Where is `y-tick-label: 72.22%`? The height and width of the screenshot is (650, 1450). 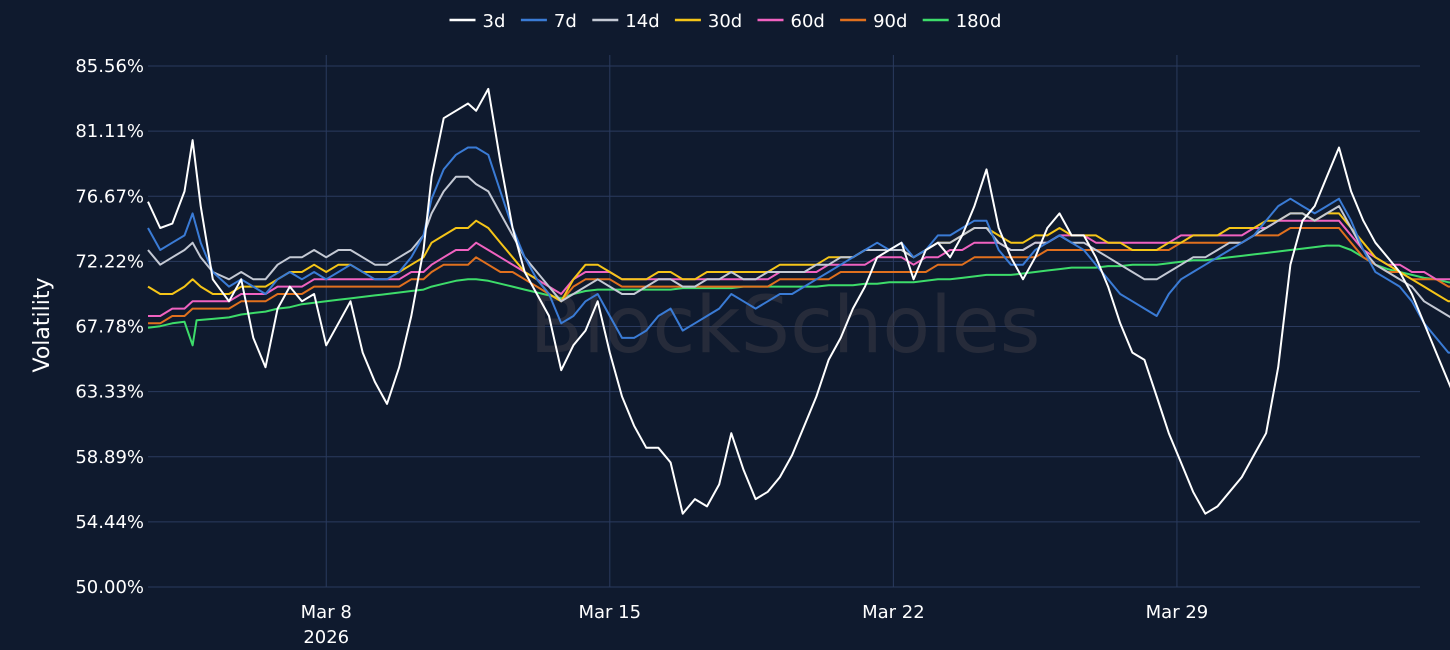
y-tick-label: 72.22% is located at coordinates (109, 261).